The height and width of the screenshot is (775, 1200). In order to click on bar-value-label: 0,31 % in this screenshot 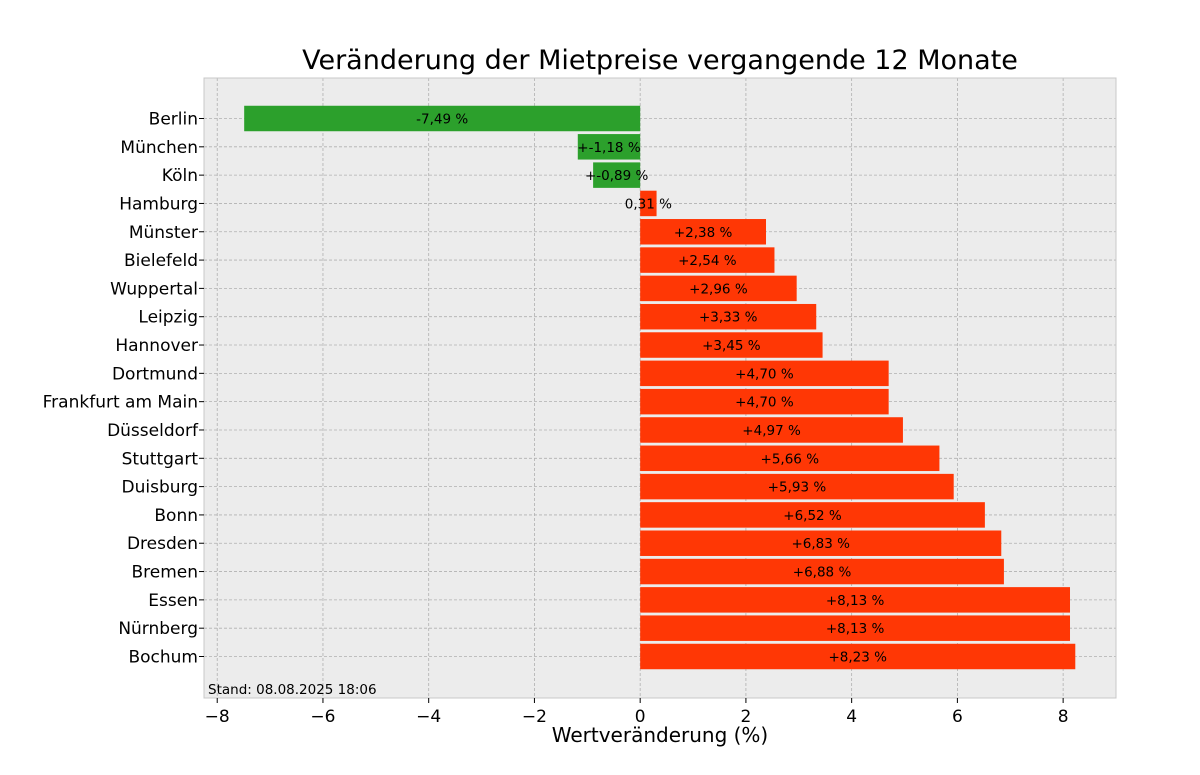, I will do `click(648, 204)`.